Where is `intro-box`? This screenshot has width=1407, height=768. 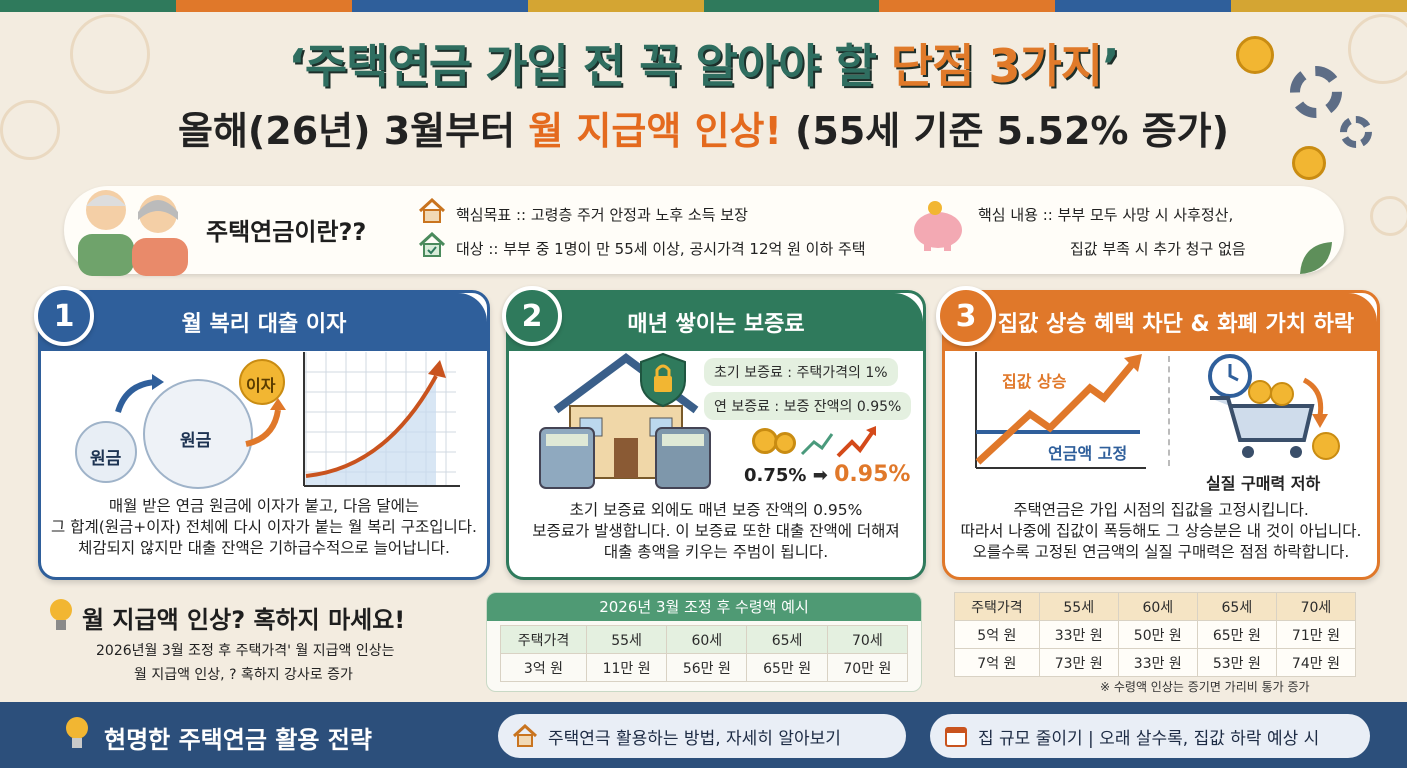
intro-box is located at coordinates (704, 230).